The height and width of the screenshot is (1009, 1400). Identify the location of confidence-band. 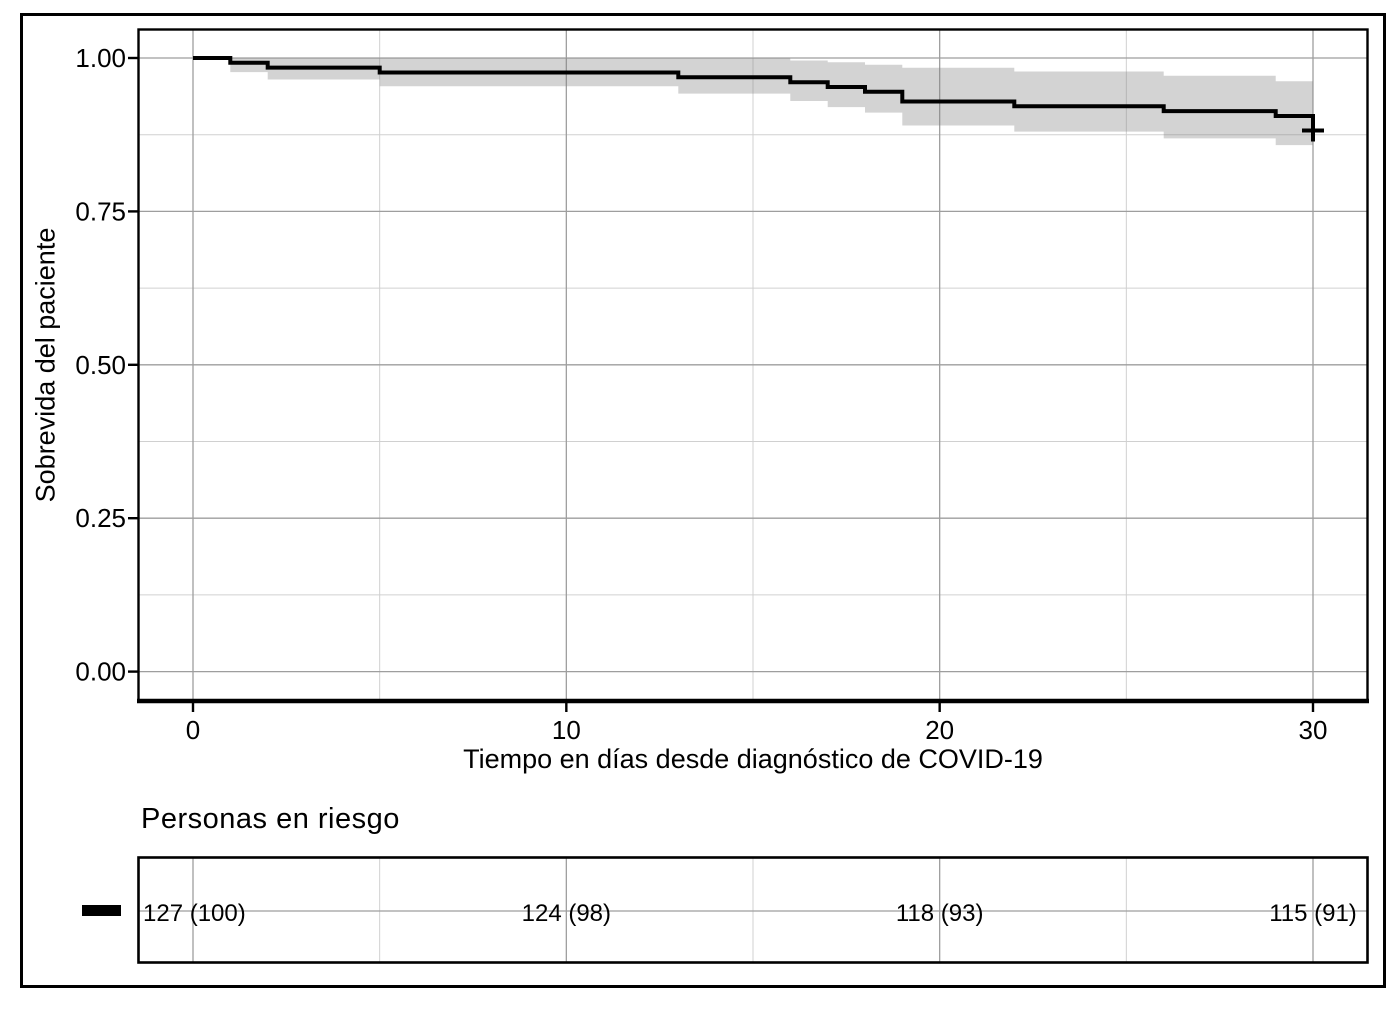
(753, 111).